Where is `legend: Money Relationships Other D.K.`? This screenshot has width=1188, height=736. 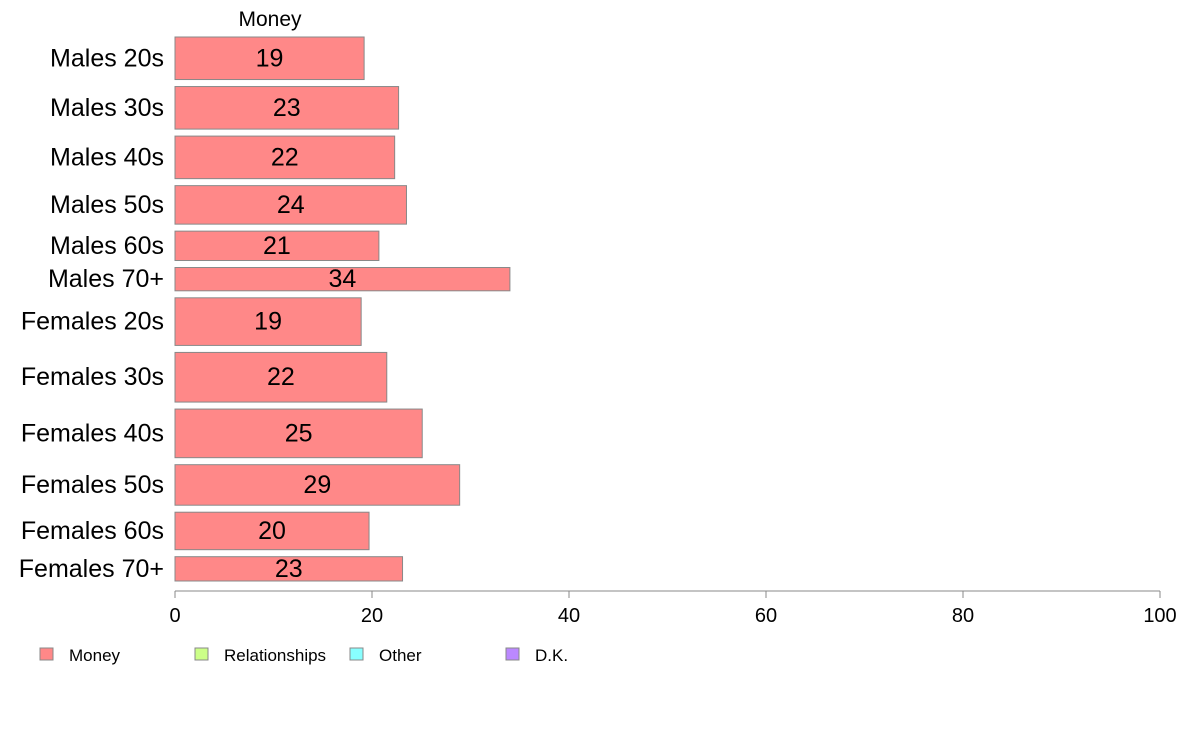 legend: Money Relationships Other D.K. is located at coordinates (303, 655).